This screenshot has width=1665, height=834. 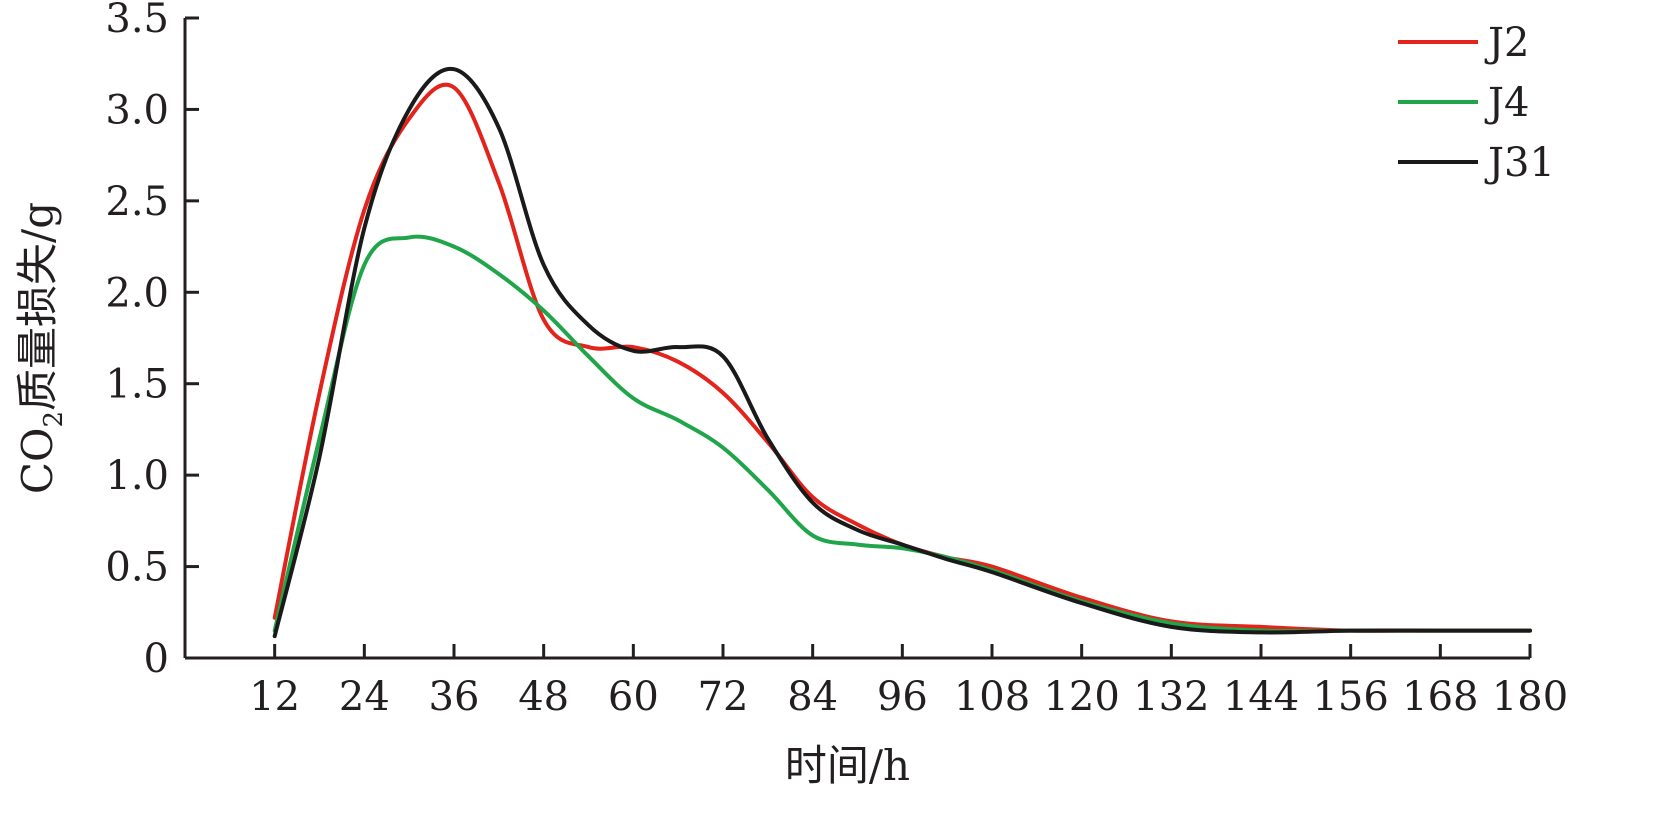 What do you see at coordinates (274, 697) in the screenshot?
I see `x-tick-label: 12` at bounding box center [274, 697].